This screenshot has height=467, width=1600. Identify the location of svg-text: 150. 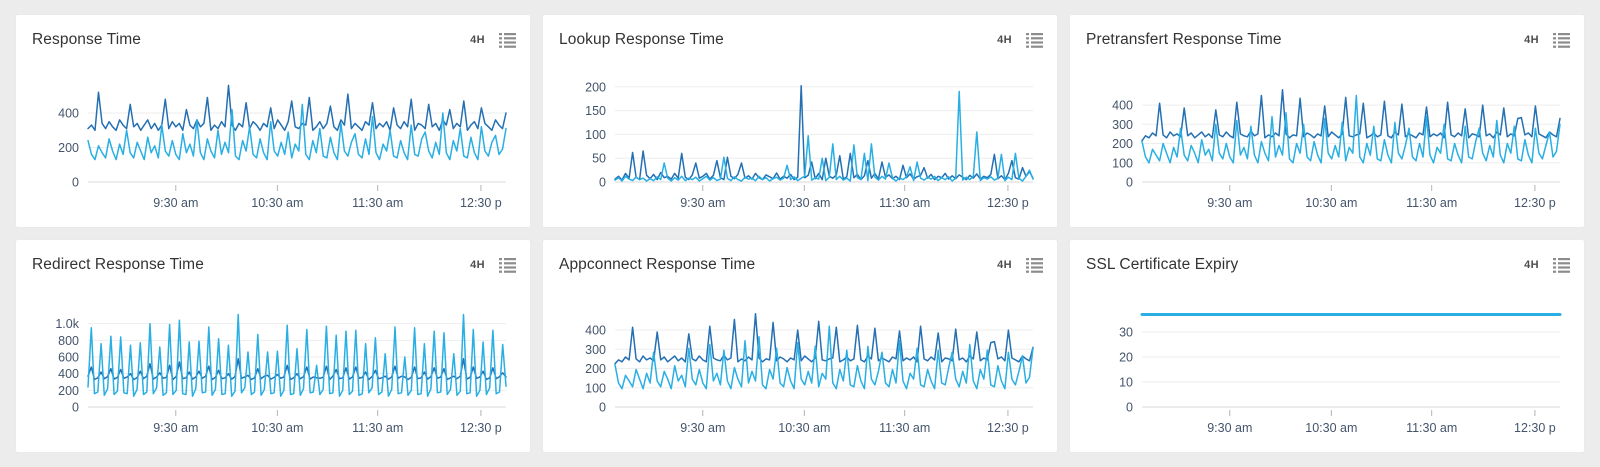
(595, 111).